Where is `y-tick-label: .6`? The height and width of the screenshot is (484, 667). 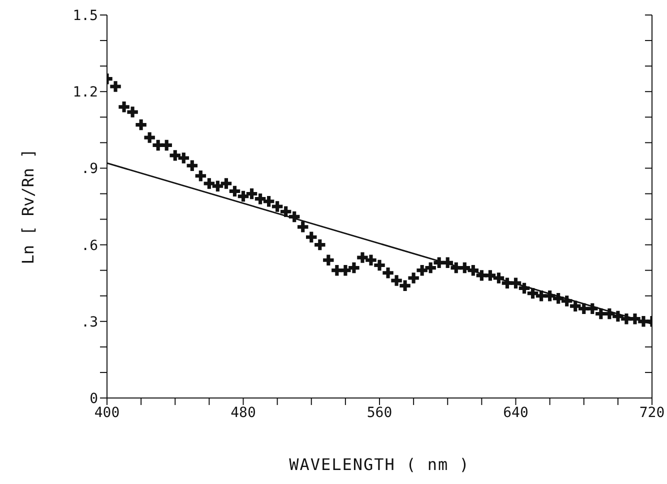
y-tick-label: .6 is located at coordinates (89, 246).